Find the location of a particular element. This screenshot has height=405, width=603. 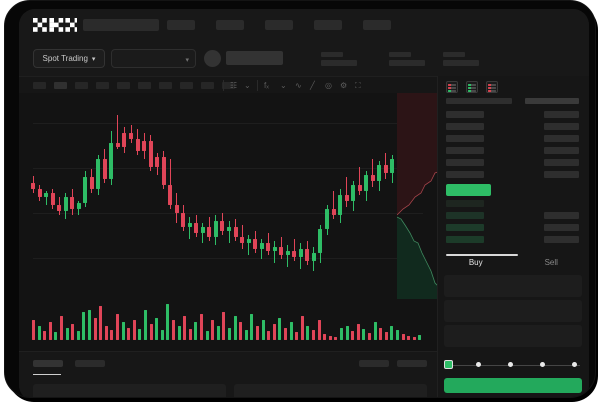

order-type-field is located at coordinates (513, 286).